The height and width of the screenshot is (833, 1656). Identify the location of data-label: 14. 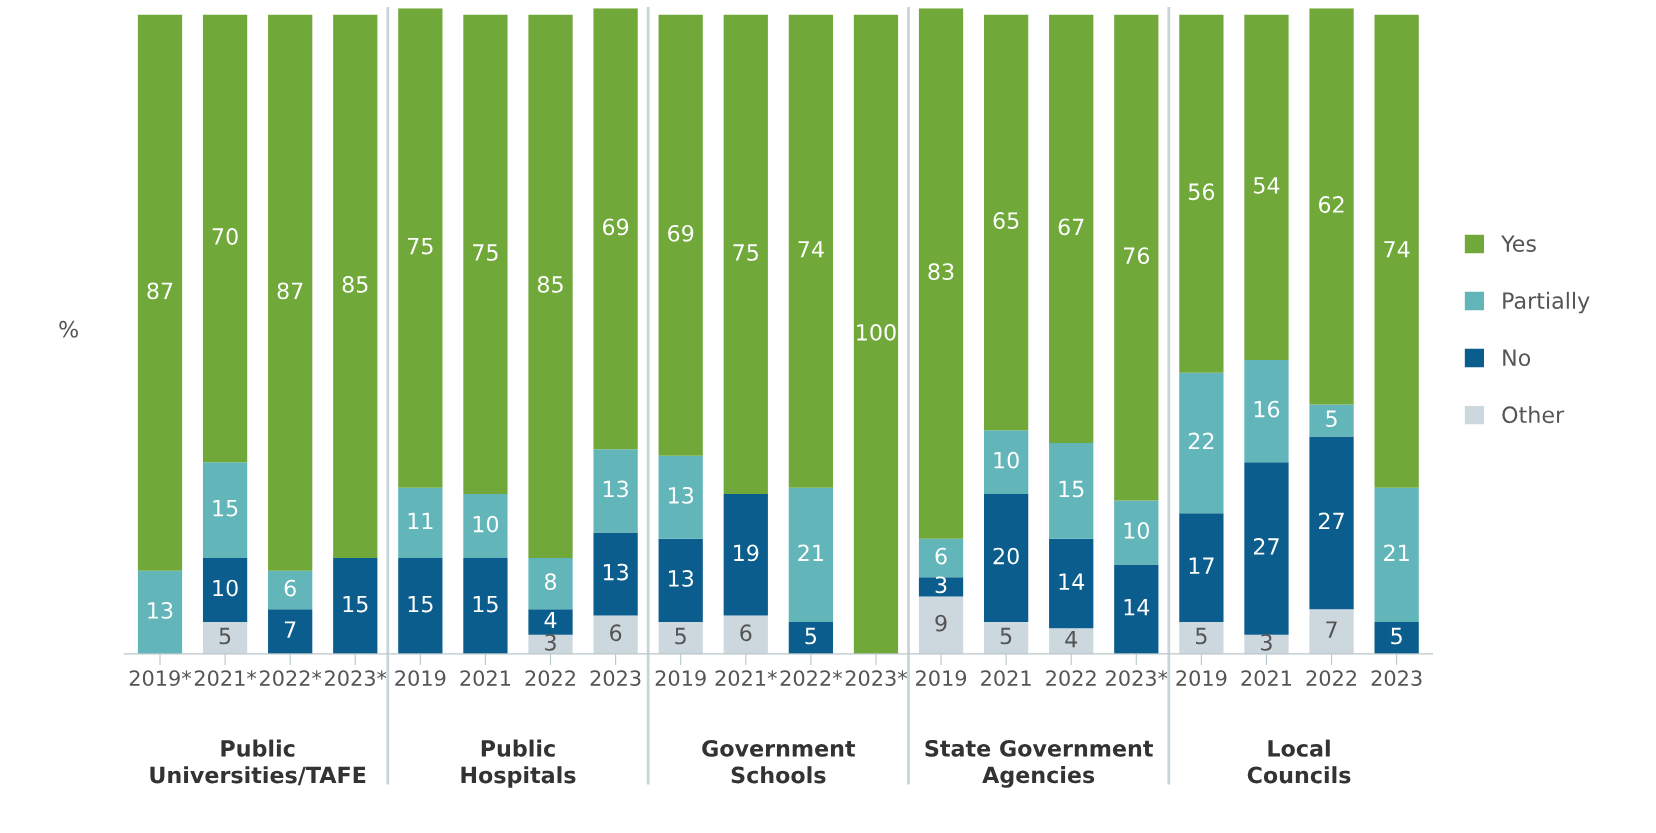
(1072, 581).